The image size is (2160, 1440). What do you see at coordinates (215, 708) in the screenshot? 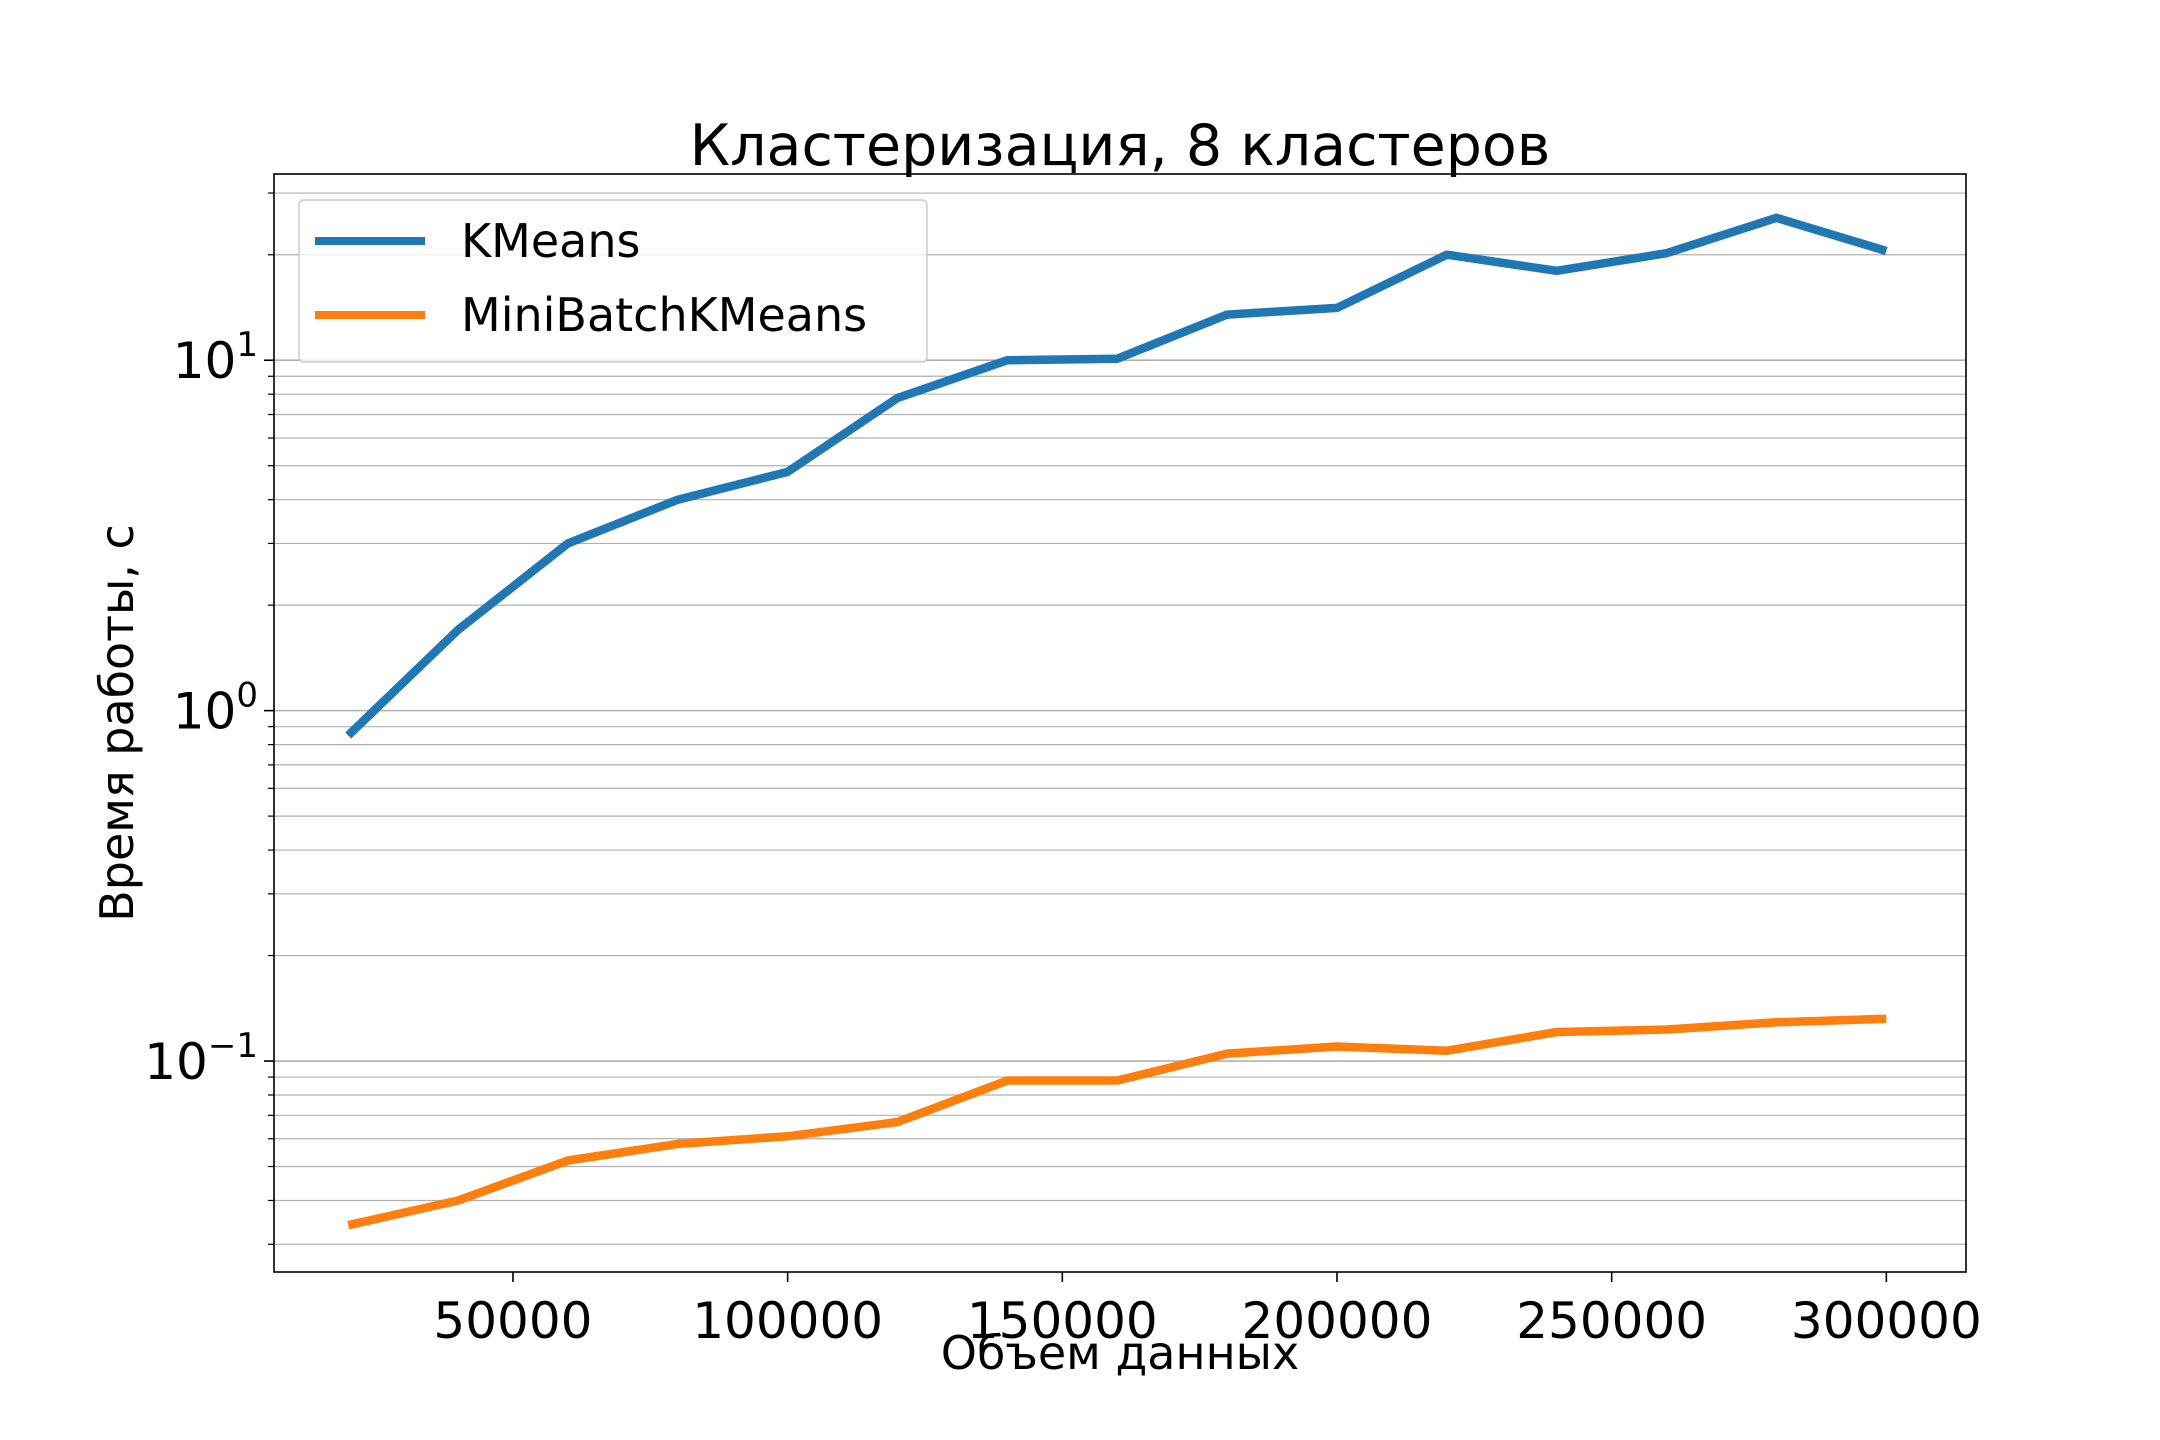
I see `y-tick-label: 10⁰` at bounding box center [215, 708].